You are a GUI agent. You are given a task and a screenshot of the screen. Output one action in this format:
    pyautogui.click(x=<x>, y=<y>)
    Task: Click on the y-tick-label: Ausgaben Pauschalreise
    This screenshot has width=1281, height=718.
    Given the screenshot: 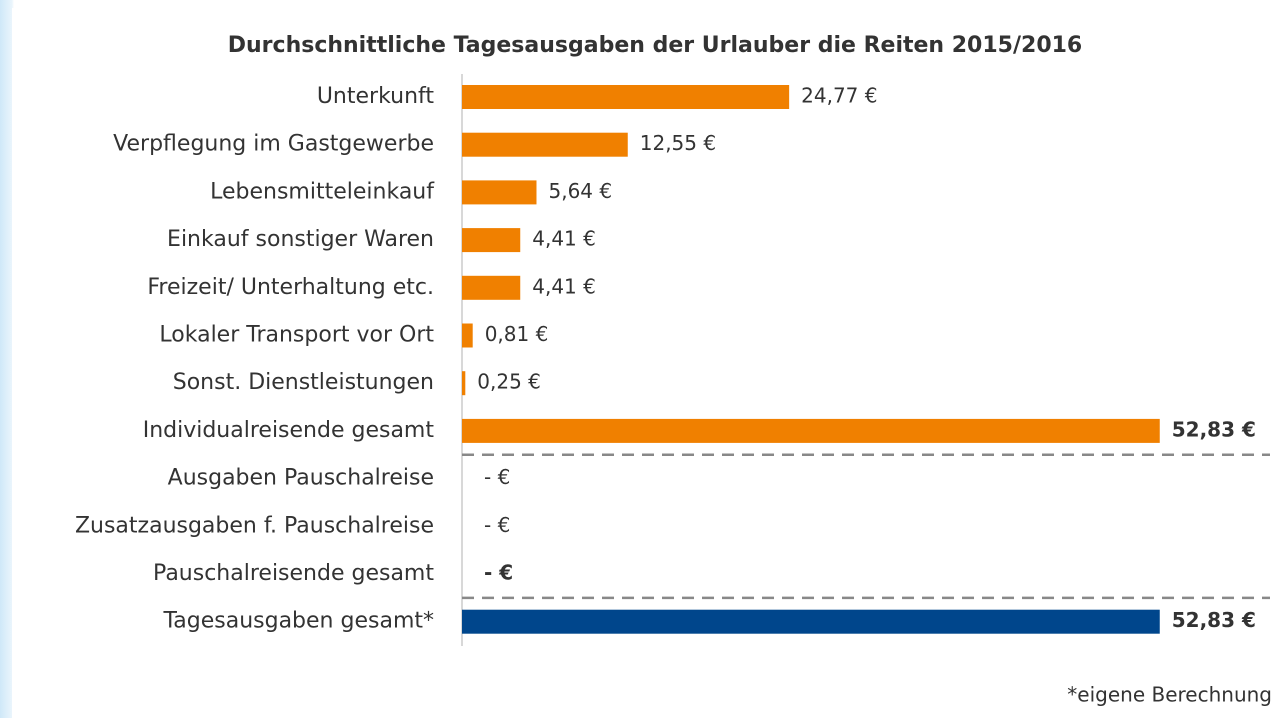 What is the action you would take?
    pyautogui.click(x=301, y=478)
    